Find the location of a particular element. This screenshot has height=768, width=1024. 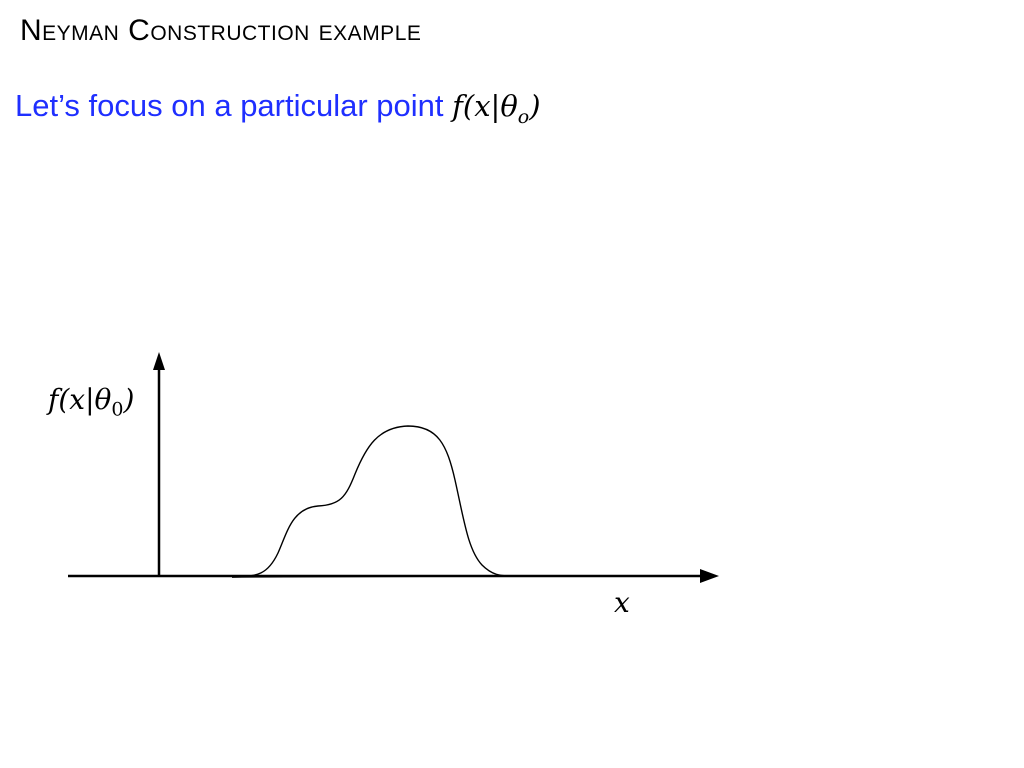

subtitle-math: f(x|θo) is located at coordinates (496, 108).